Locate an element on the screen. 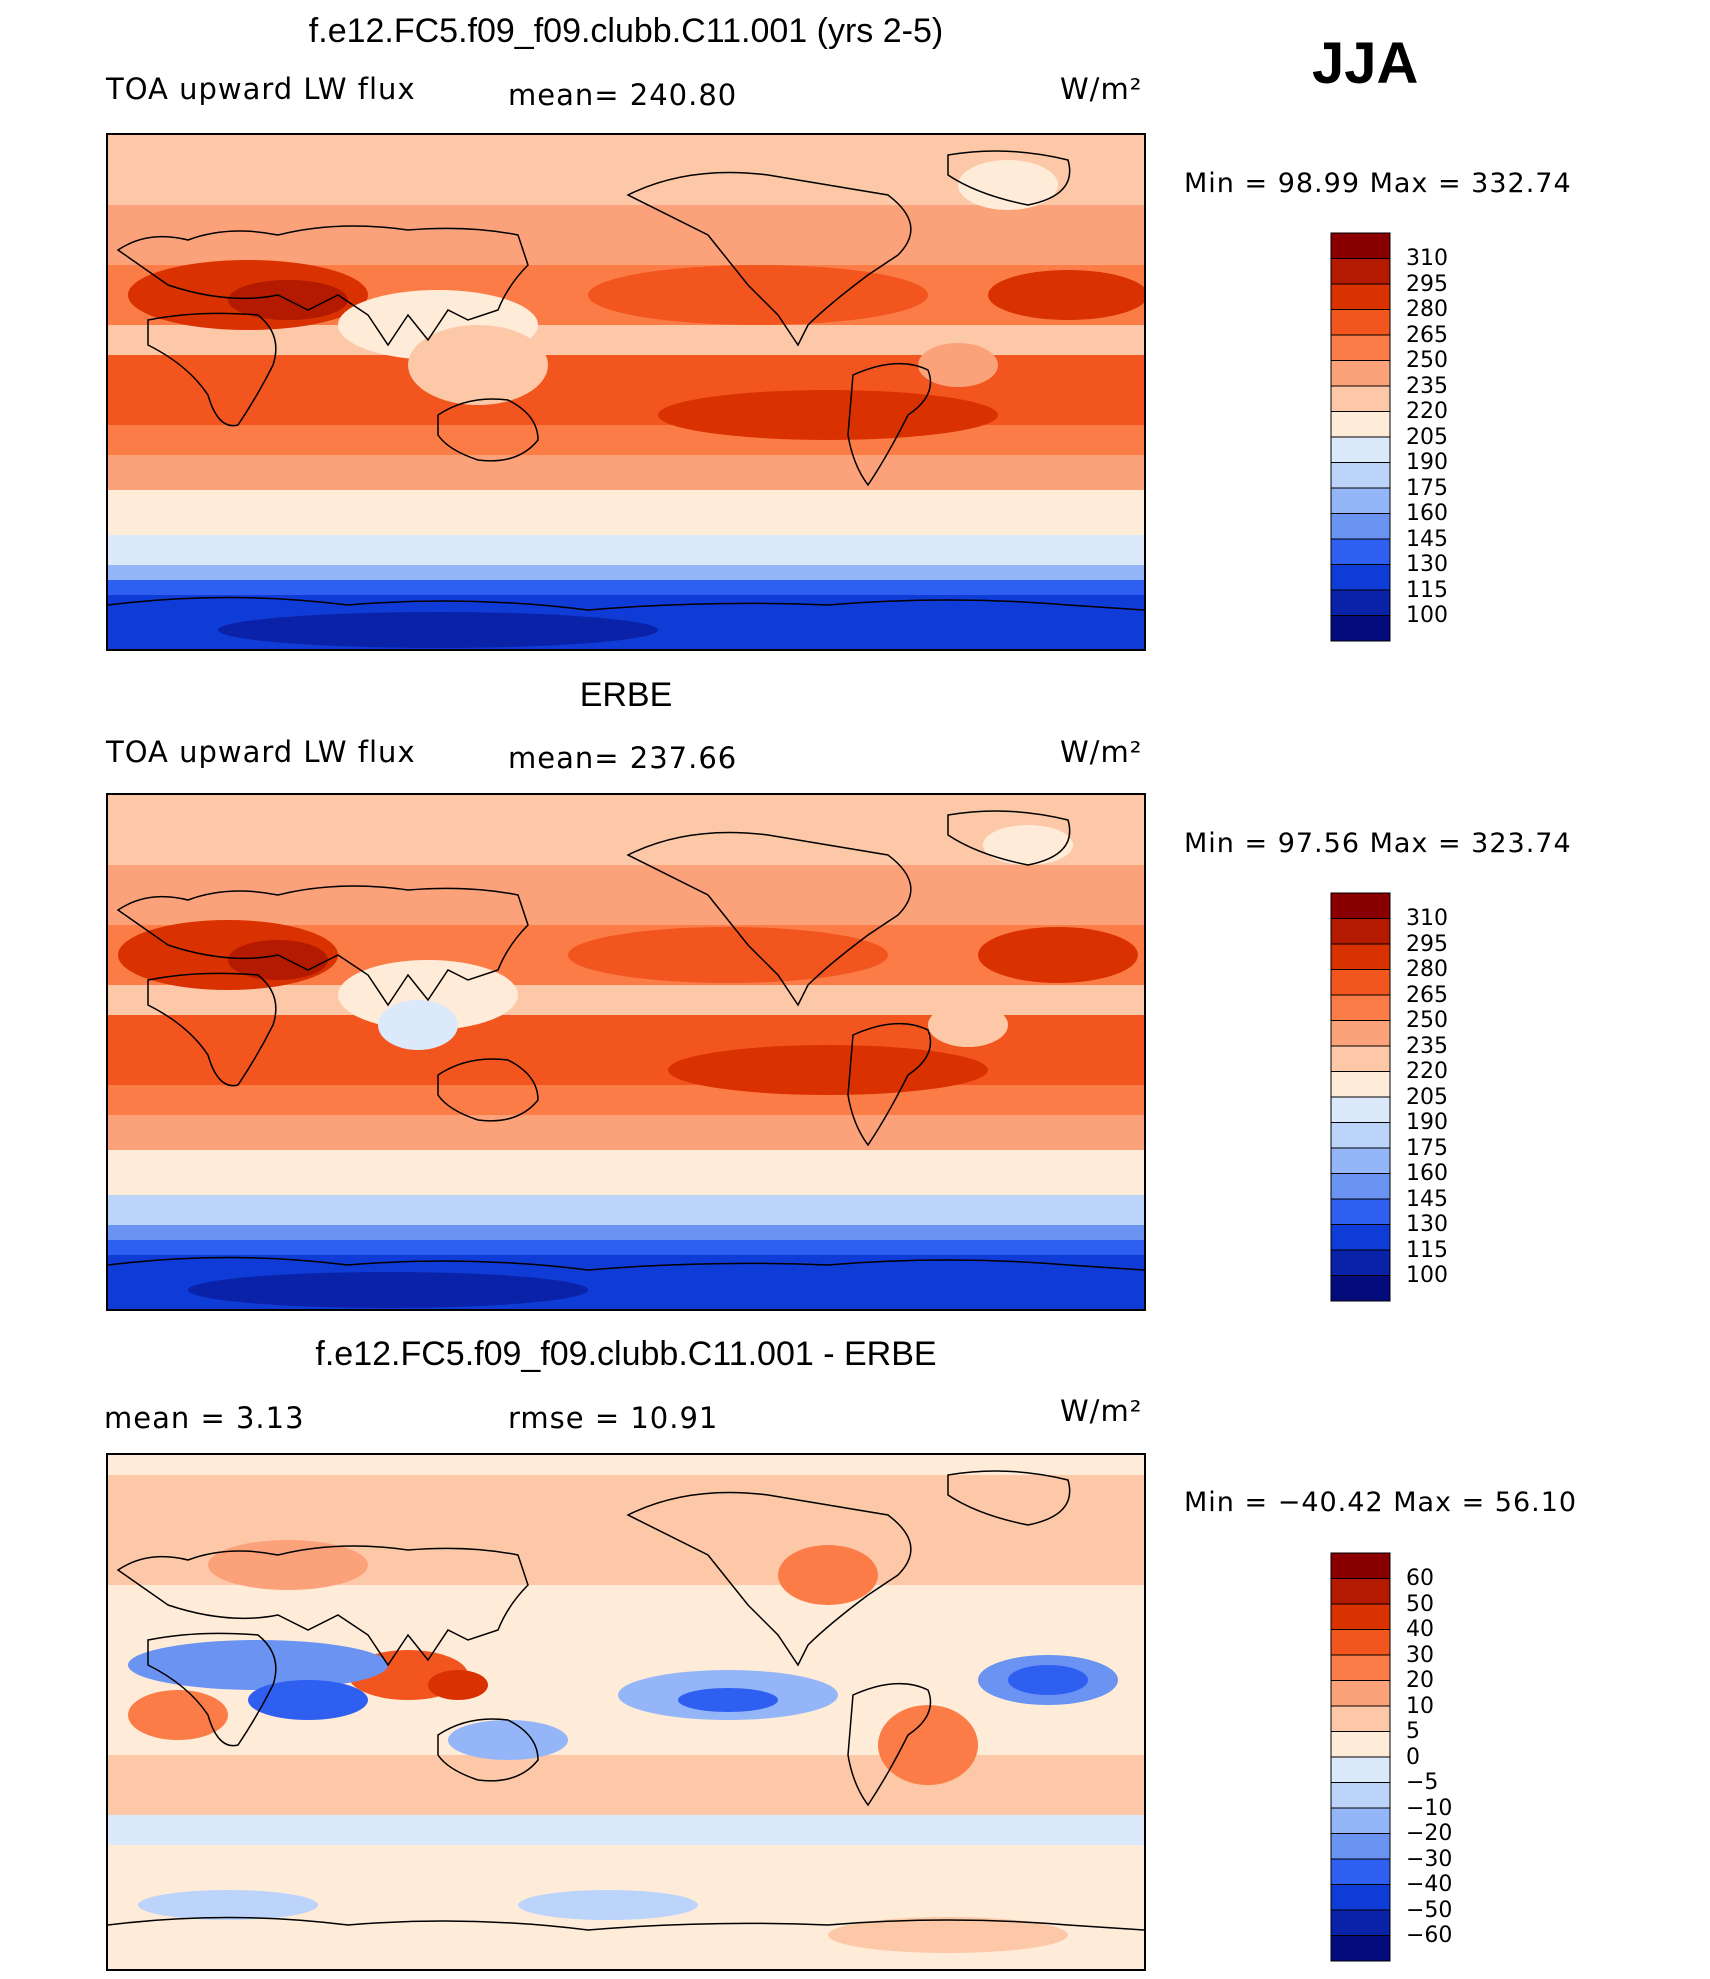 This screenshot has height=1979, width=1710. panel2-colorbar-tick-label: 235 is located at coordinates (1427, 1046).